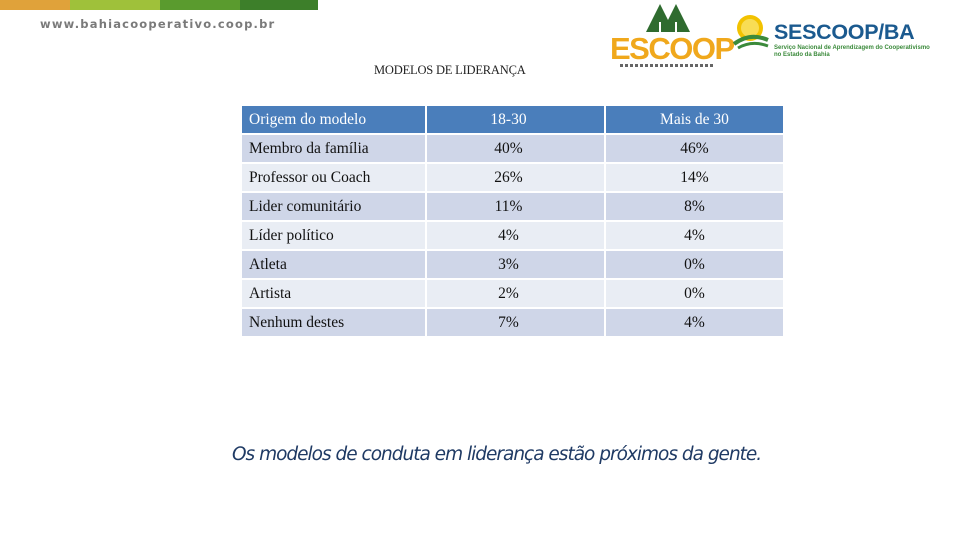  I want to click on row-label: Membro da família, so click(334, 149).